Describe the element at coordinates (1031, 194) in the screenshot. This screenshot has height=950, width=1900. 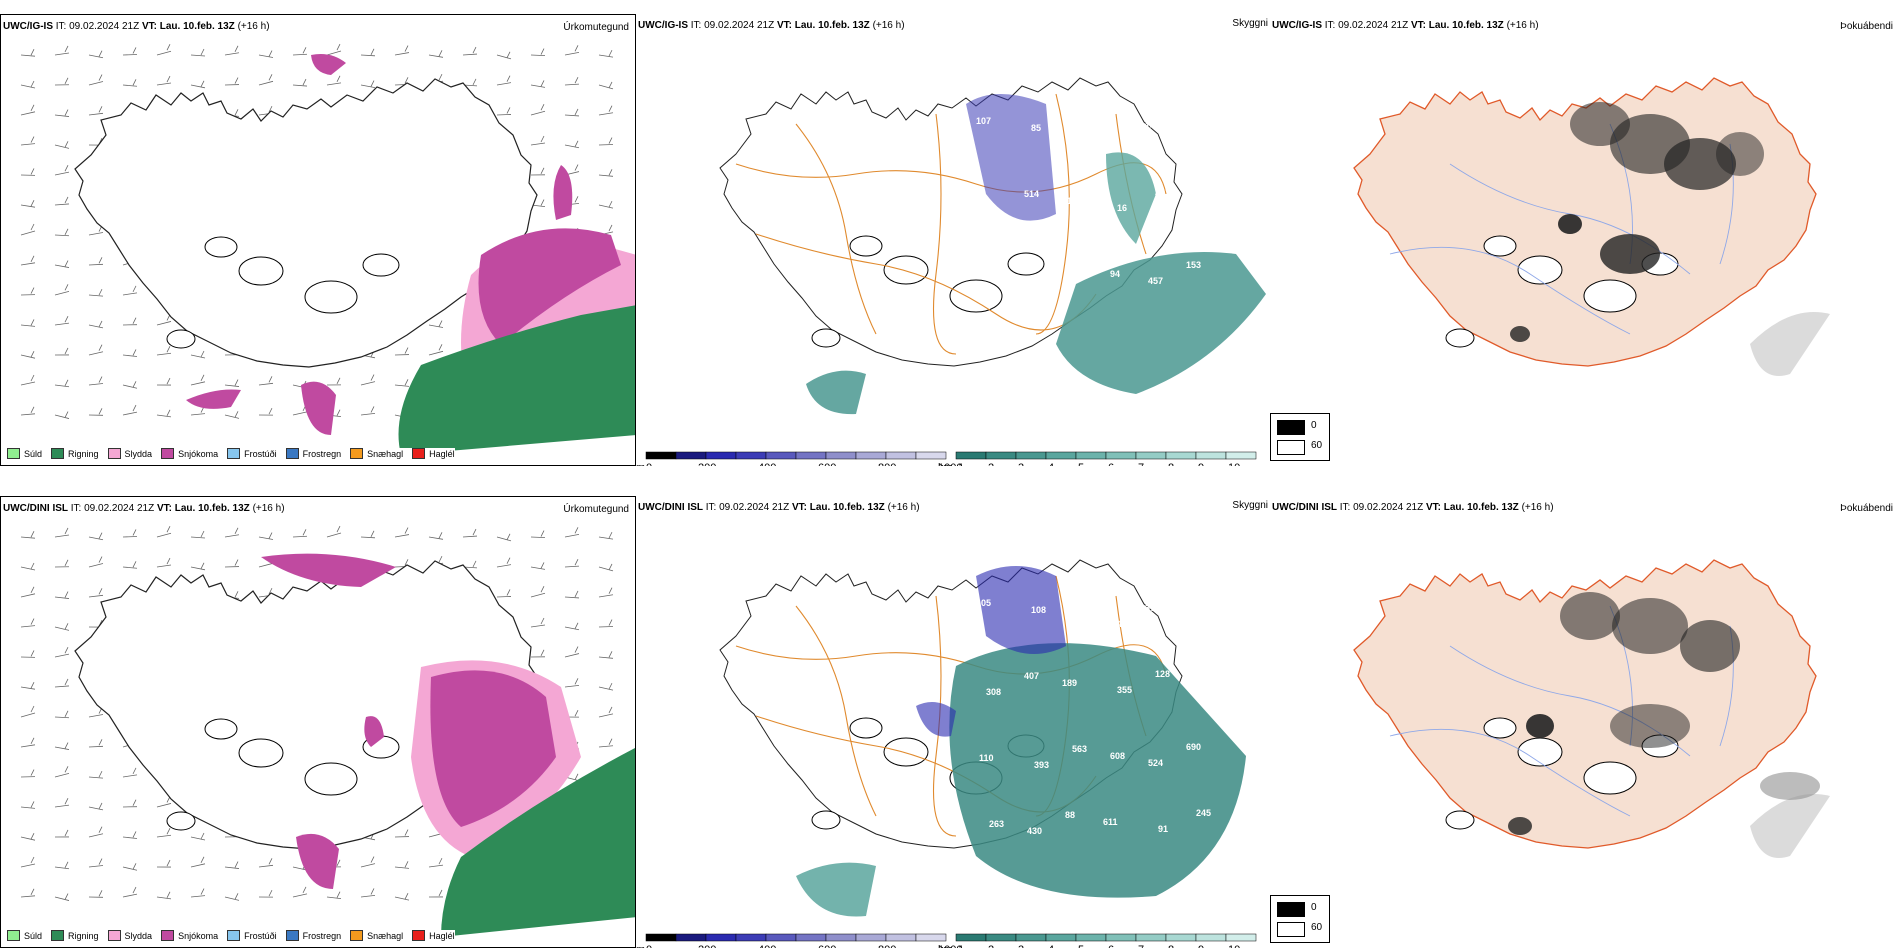
I see `cloud-base-label: 514` at that location.